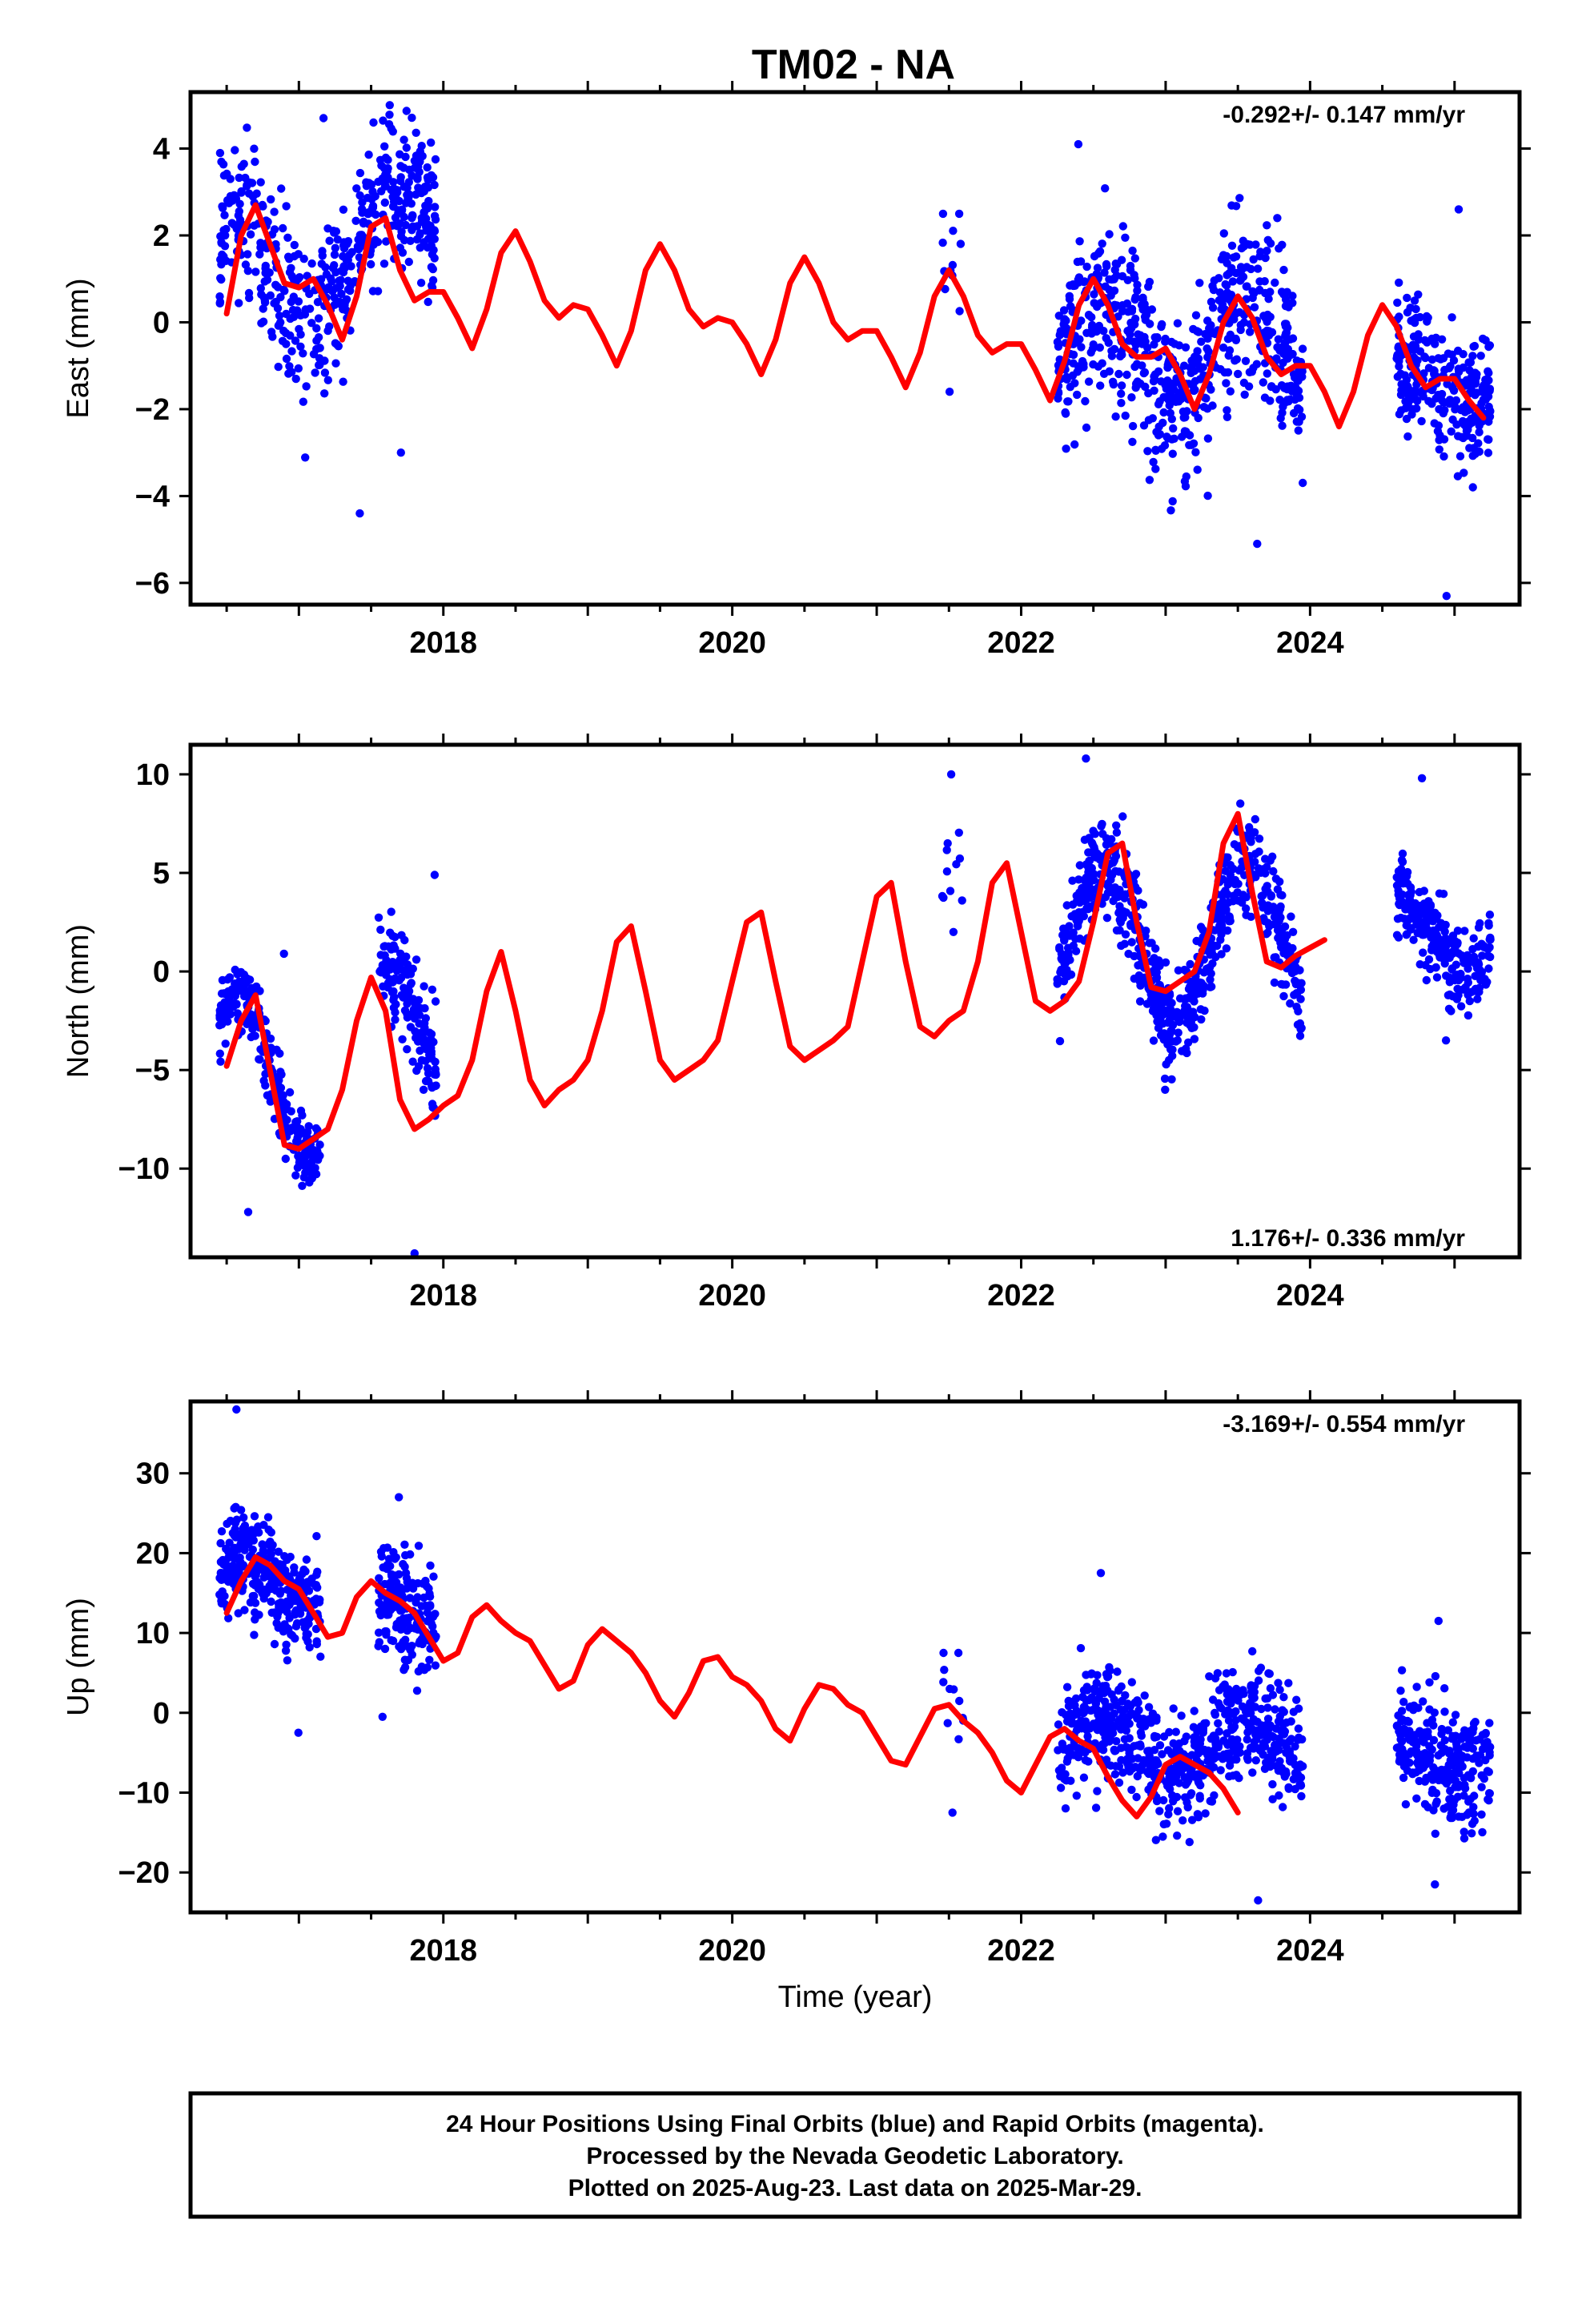 This screenshot has width=1582, height=2324. Describe the element at coordinates (153, 775) in the screenshot. I see `y-tick-label: 10` at that location.